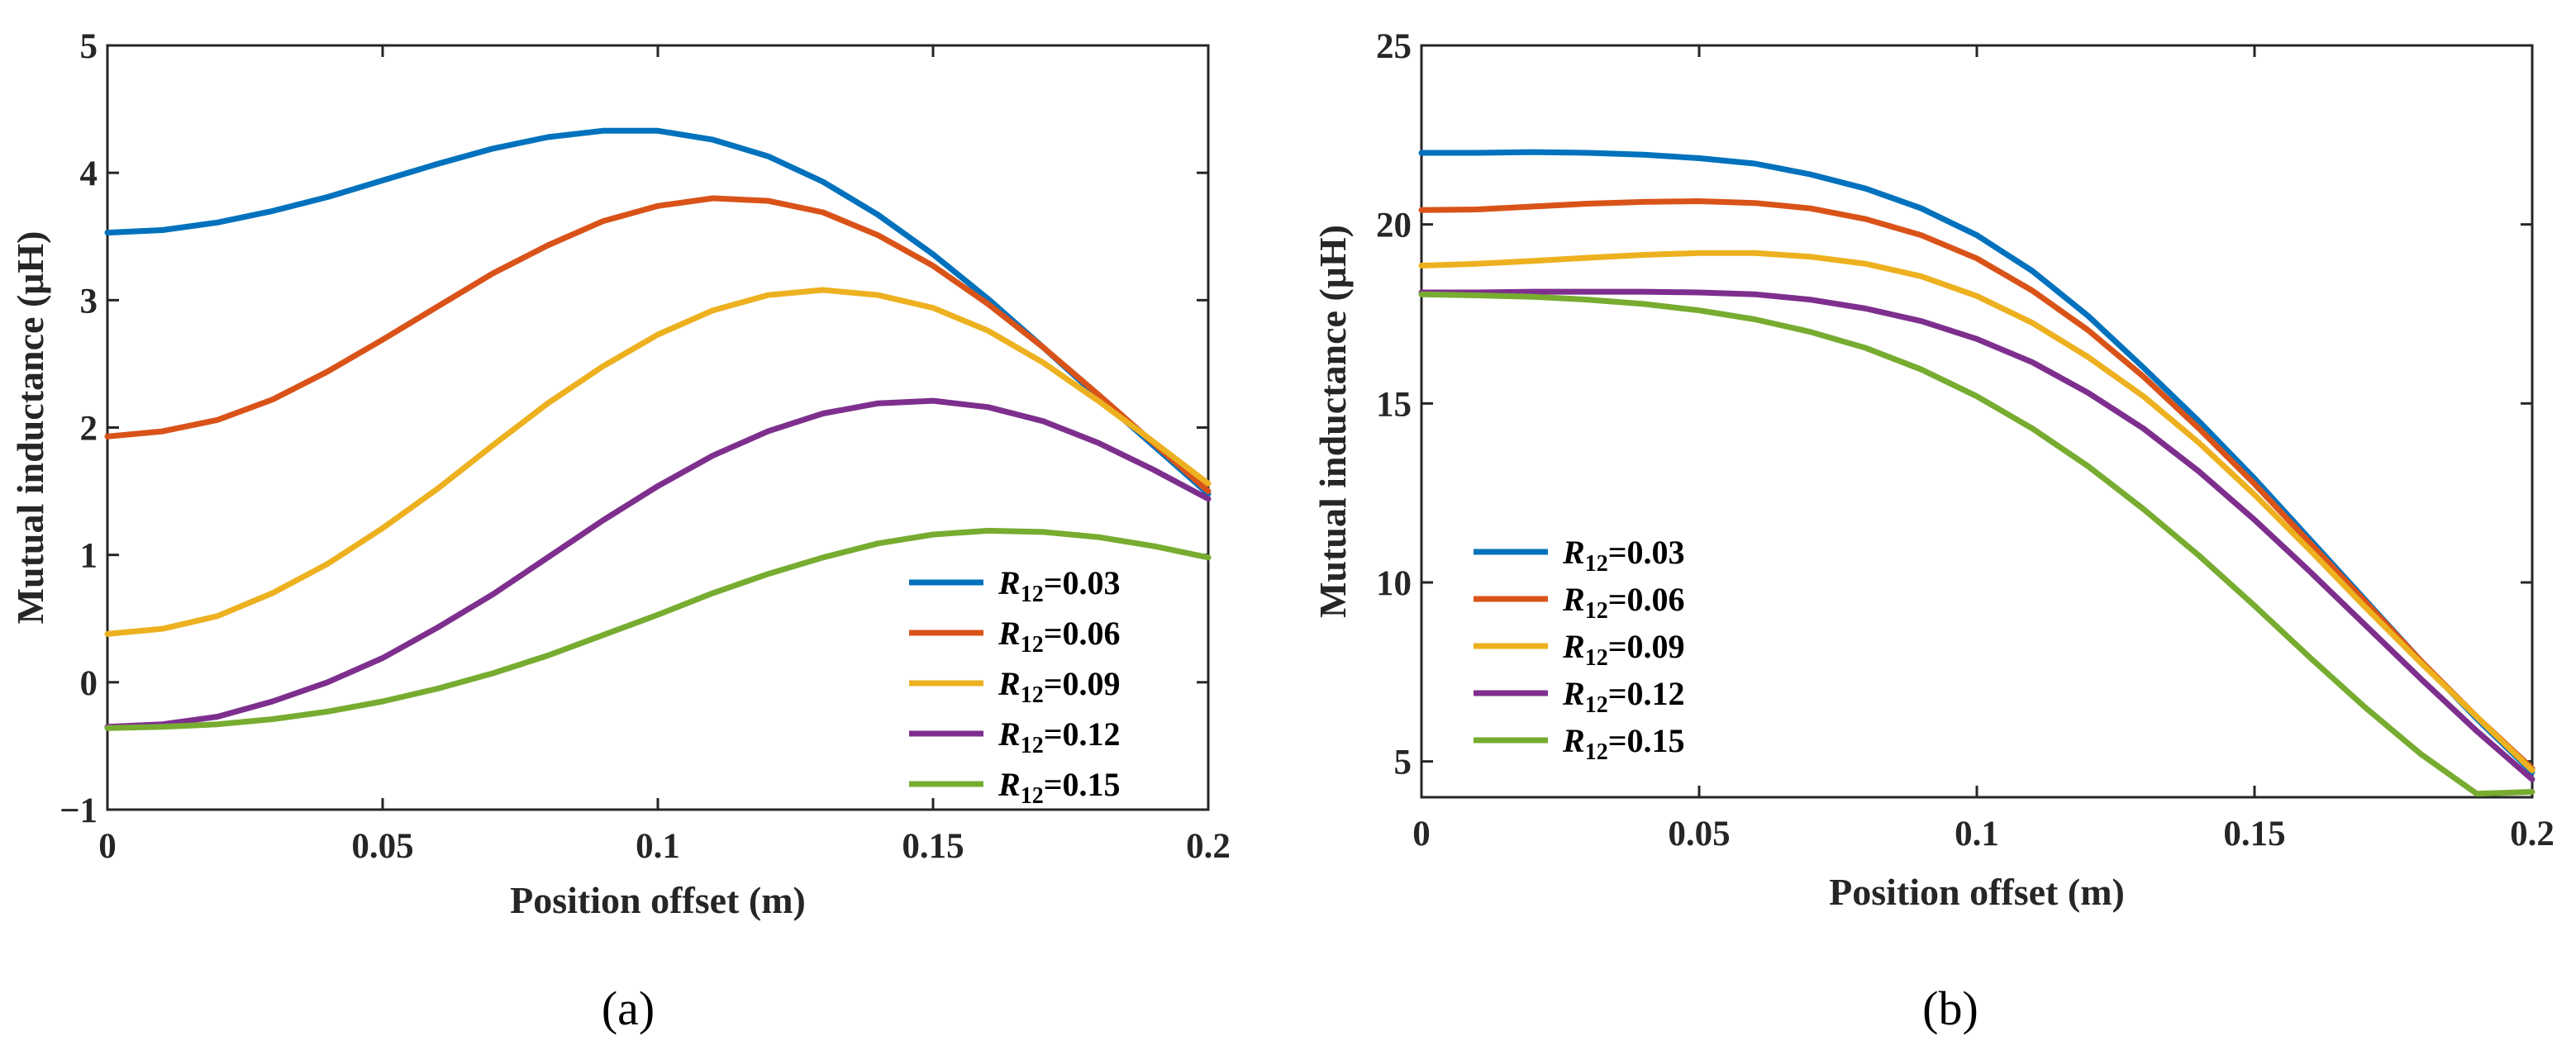 The height and width of the screenshot is (1055, 2576). What do you see at coordinates (1394, 404) in the screenshot?
I see `y-tick-label: 15` at bounding box center [1394, 404].